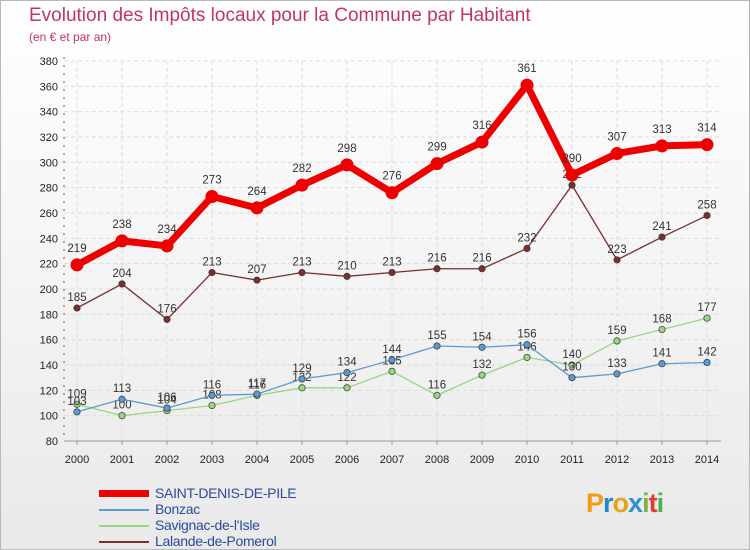 This screenshot has width=750, height=550. What do you see at coordinates (526, 238) in the screenshot?
I see `data-label-lalande-de-pomerol: 232` at bounding box center [526, 238].